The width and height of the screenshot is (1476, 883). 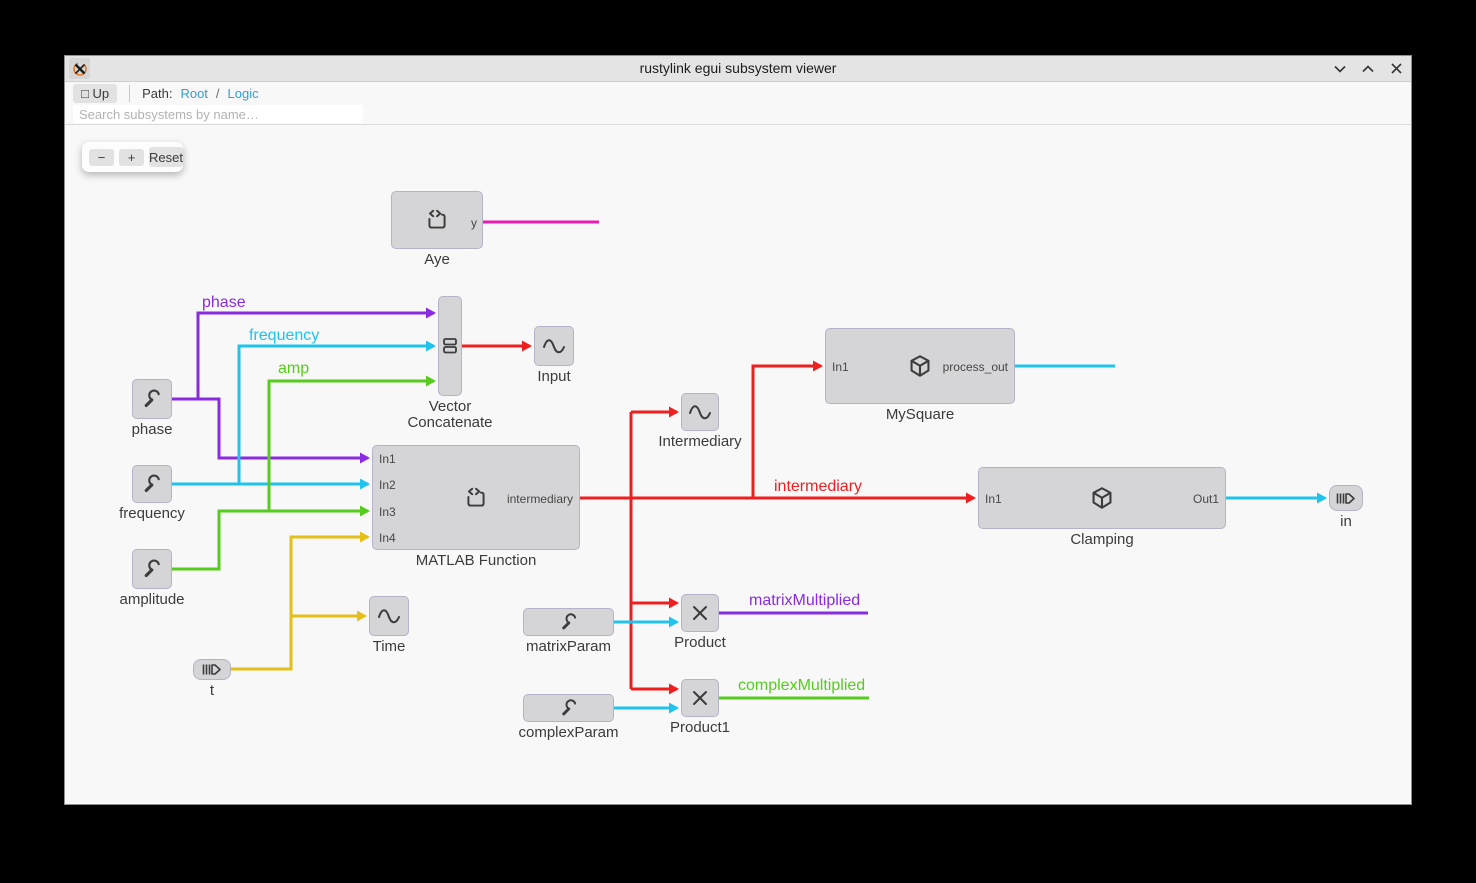 I want to click on window-title: rustylink egui subsystem viewer, so click(x=738, y=68).